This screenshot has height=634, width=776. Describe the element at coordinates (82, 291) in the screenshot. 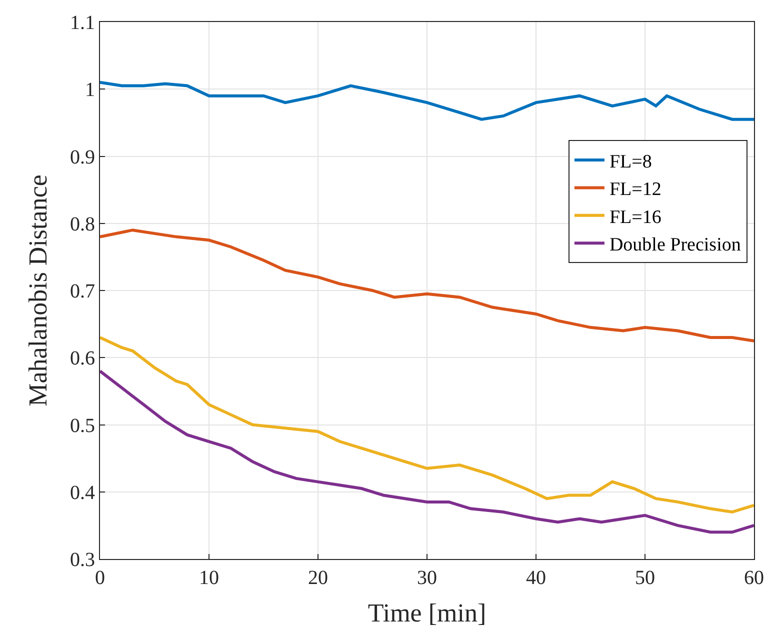

I see `y-tick-label: 0.7` at that location.